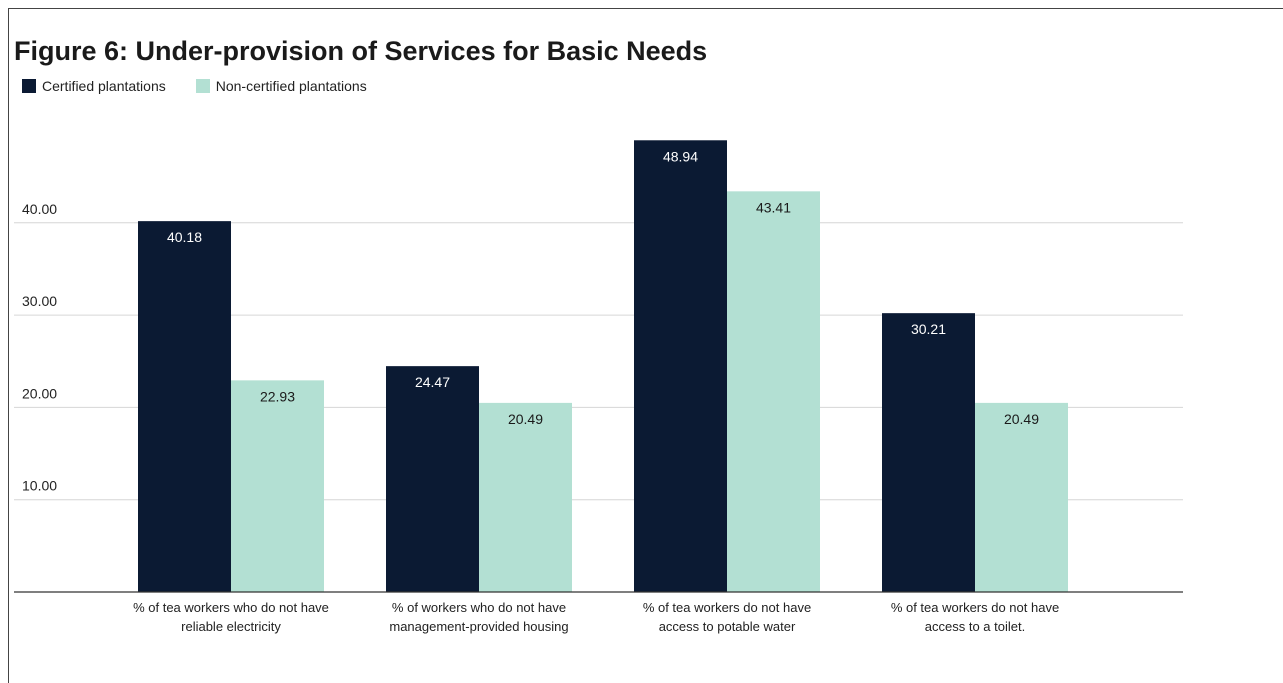  Describe the element at coordinates (478, 626) in the screenshot. I see `x-category-label: management-provided housing` at that location.